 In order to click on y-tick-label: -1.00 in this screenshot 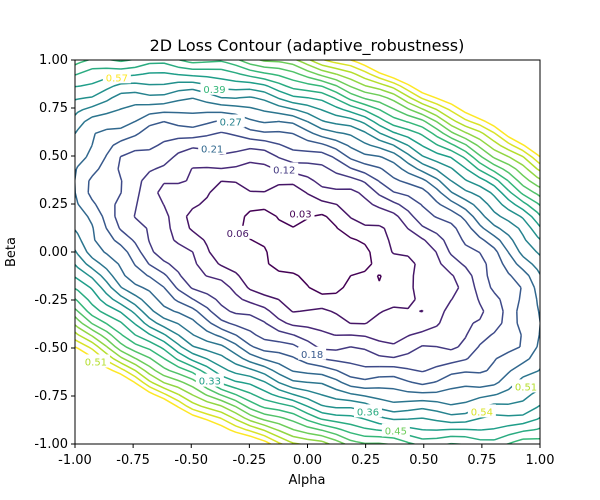, I will do `click(51, 444)`.